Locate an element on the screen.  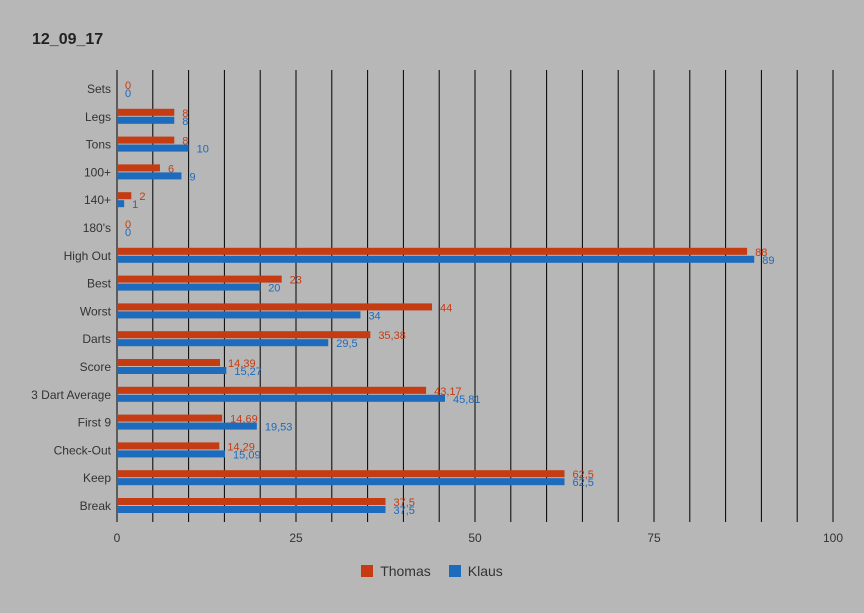
data-label-klaus: 15,27 is located at coordinates (248, 372).